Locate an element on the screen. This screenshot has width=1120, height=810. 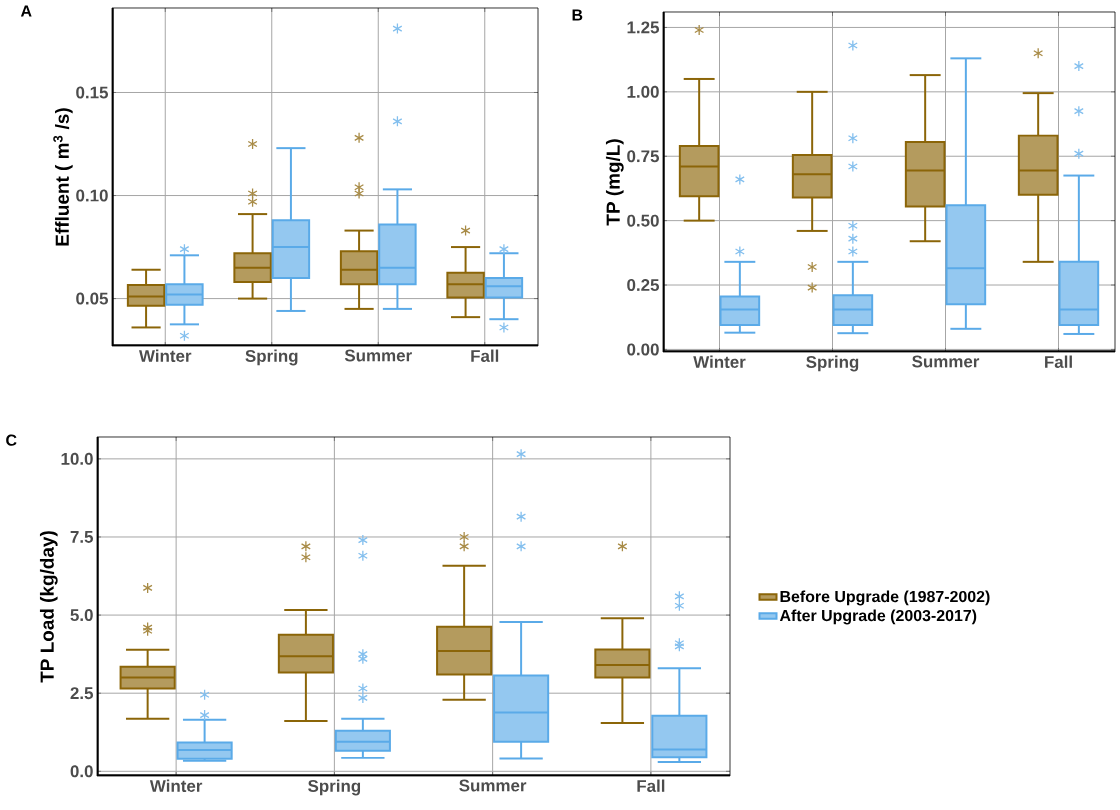
y-tick-label: 0.15 is located at coordinates (92, 92).